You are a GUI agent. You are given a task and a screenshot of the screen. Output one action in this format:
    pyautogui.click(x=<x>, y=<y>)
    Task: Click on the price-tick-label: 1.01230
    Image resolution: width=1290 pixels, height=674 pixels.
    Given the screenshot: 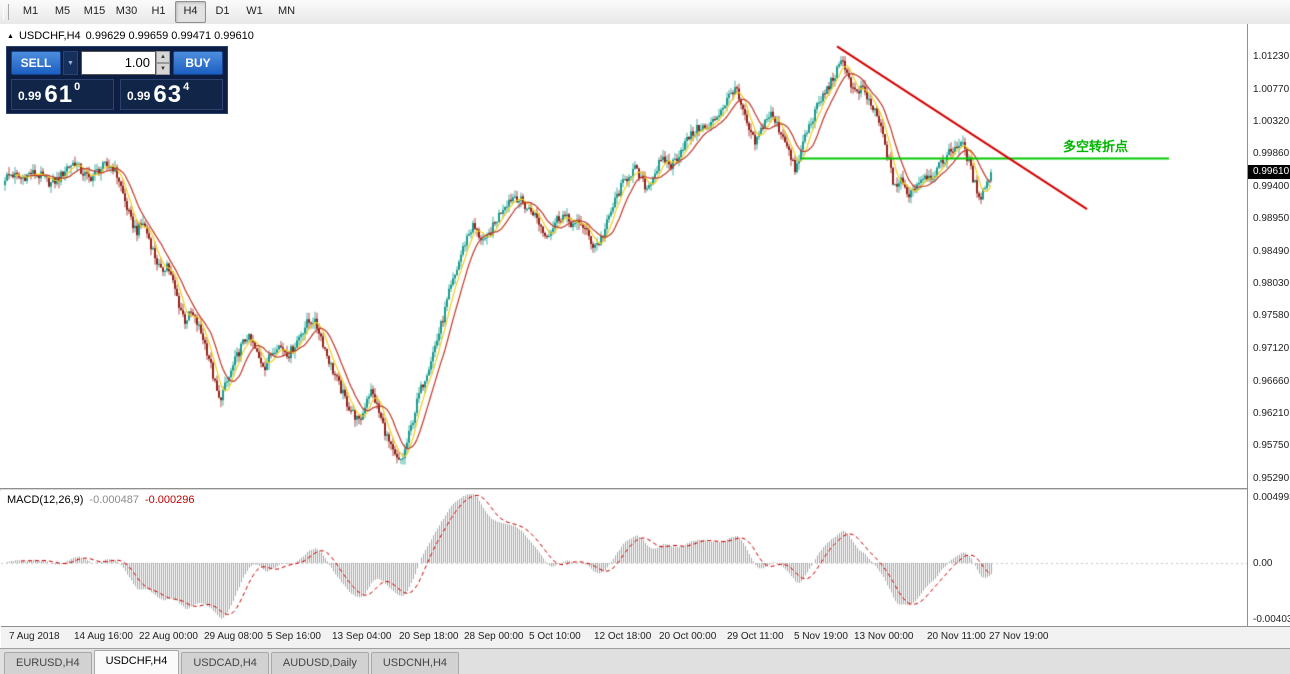 What is the action you would take?
    pyautogui.click(x=1271, y=57)
    